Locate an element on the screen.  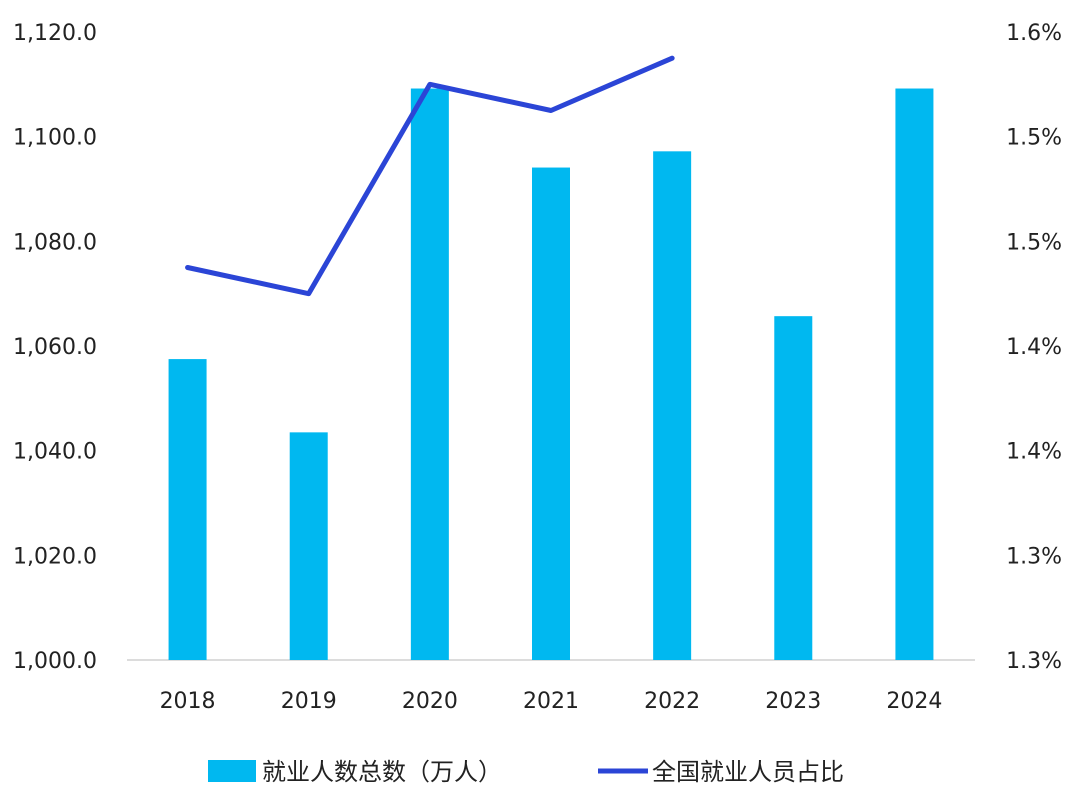
left-tick-label: 1,120.0 is located at coordinates (55, 33).